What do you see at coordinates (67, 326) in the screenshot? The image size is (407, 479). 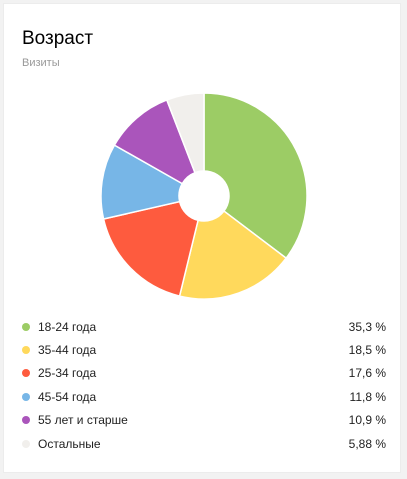 I see `legend-label: 18-24 года` at bounding box center [67, 326].